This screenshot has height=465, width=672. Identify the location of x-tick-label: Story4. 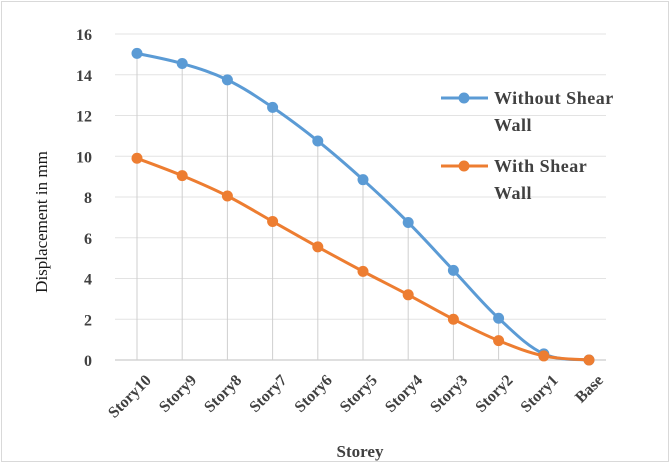
(404, 394).